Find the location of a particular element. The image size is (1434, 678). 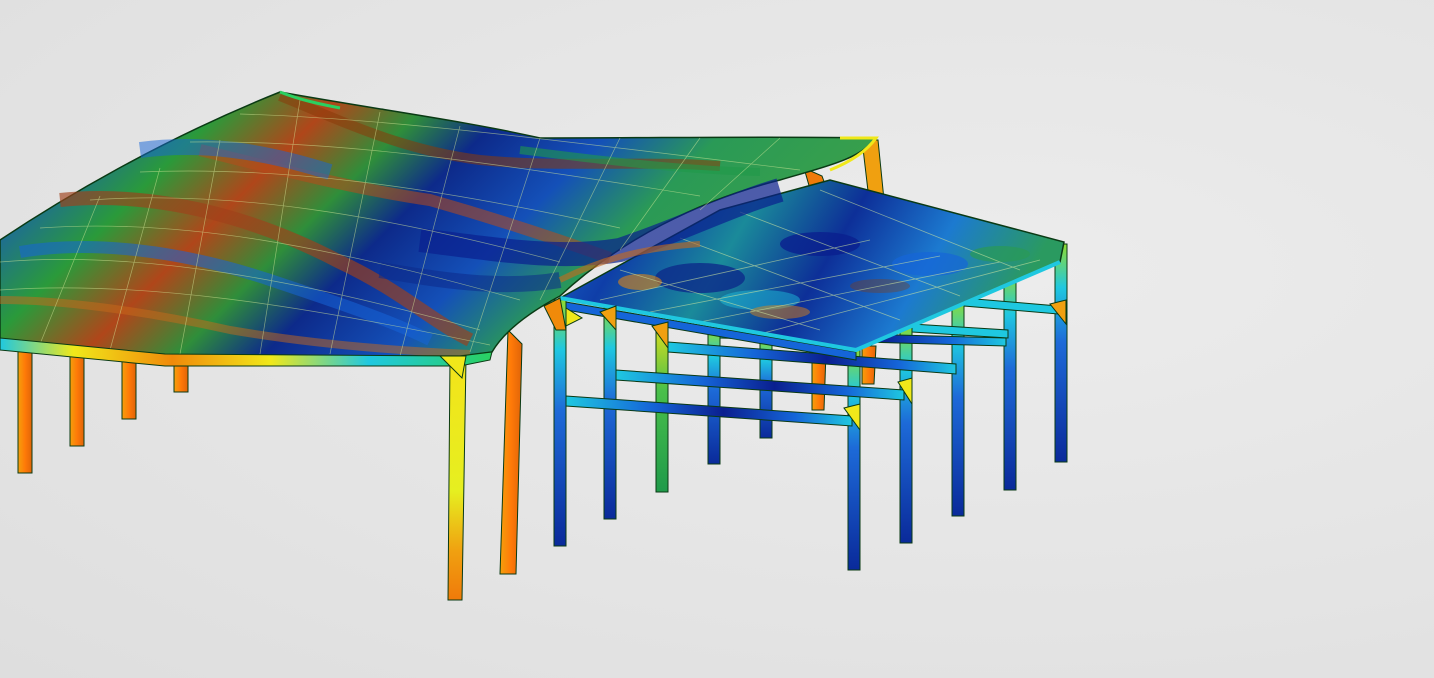

knee-braces is located at coordinates (752, 364).